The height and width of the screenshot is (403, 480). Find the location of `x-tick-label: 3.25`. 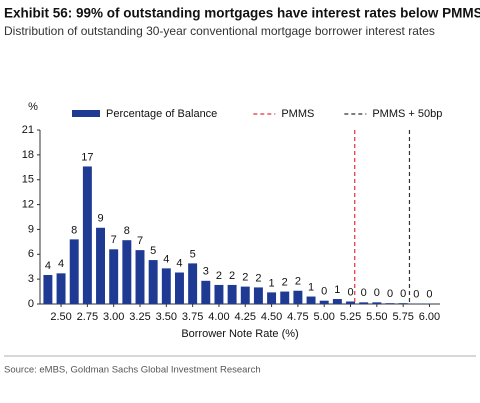

x-tick-label: 3.25 is located at coordinates (139, 317).